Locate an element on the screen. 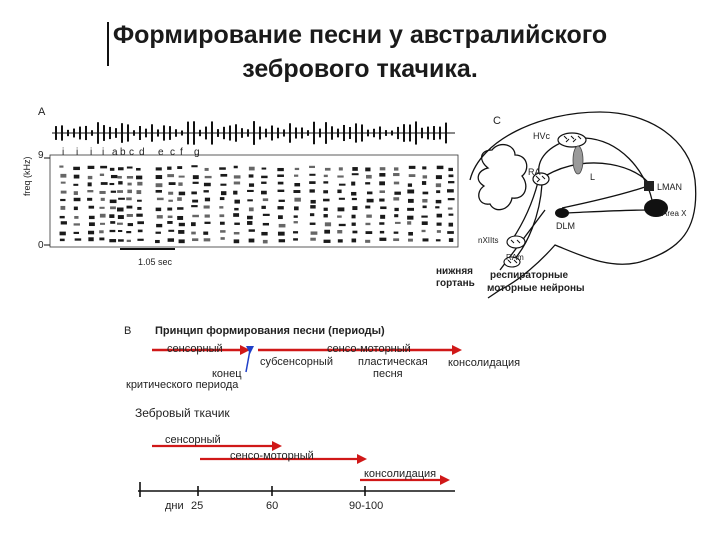 This screenshot has height=540, width=720. oscillogram-bursts is located at coordinates (251, 133).